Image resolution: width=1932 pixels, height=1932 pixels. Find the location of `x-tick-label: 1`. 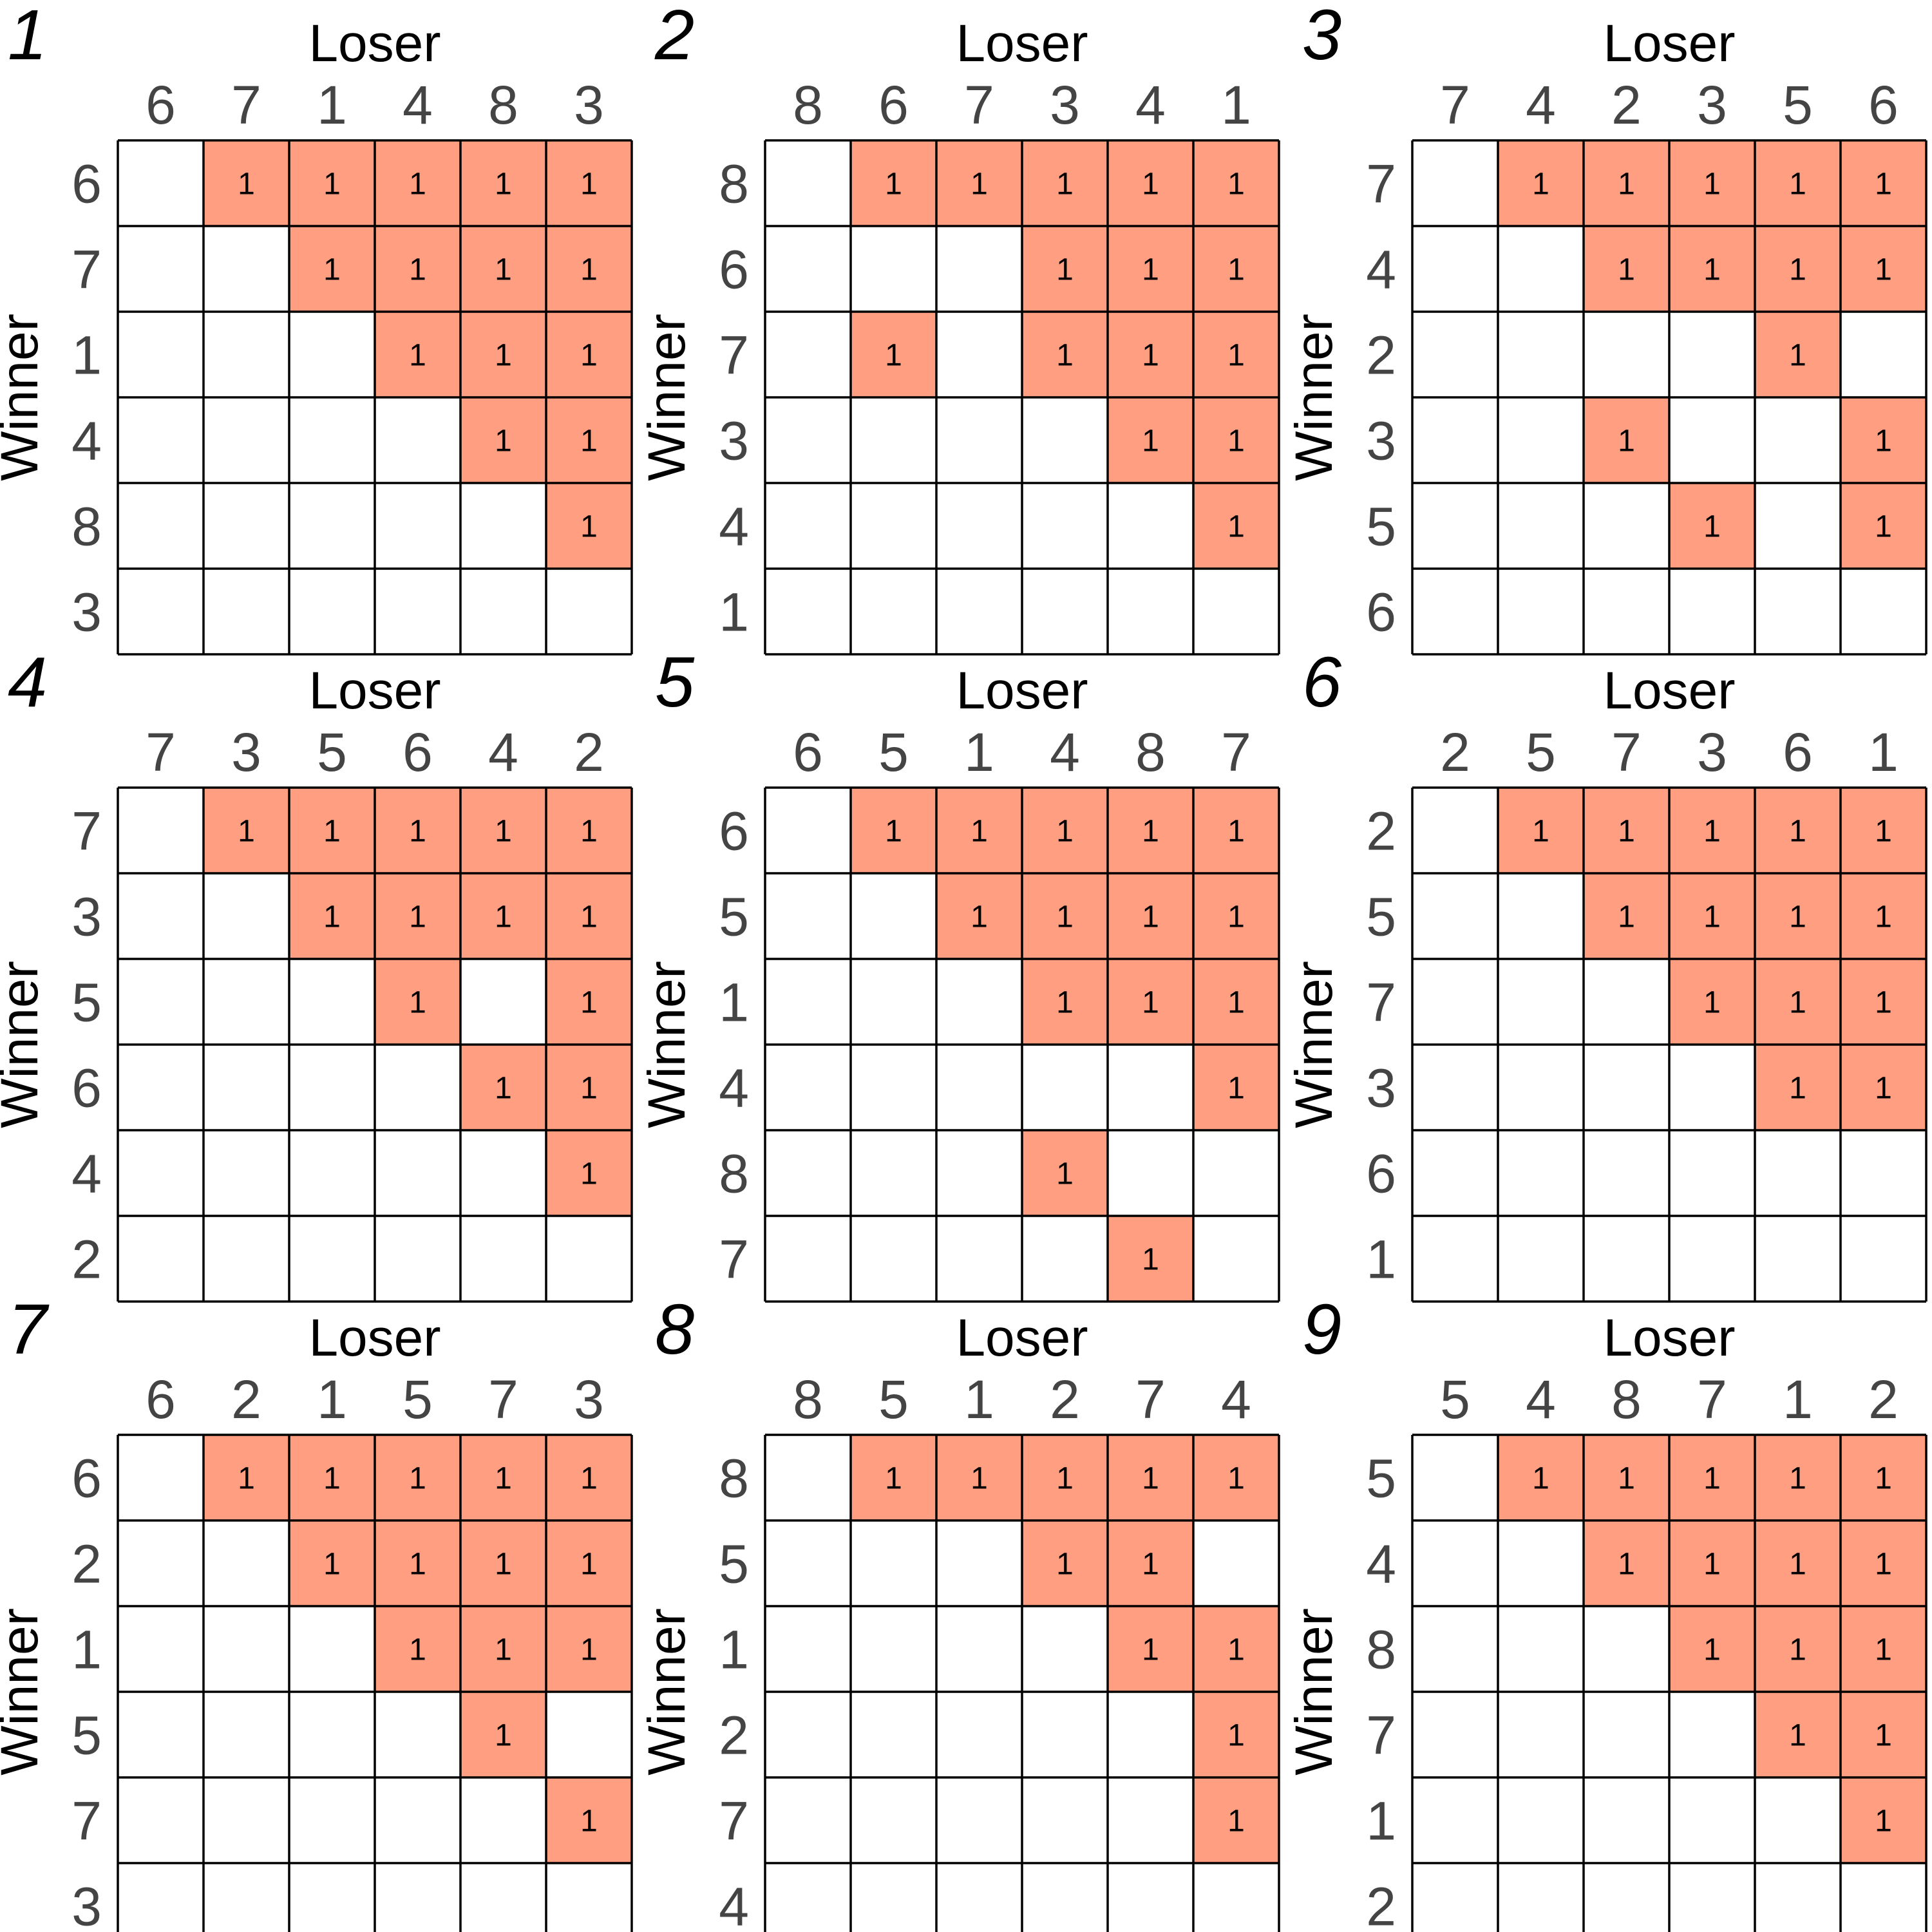

x-tick-label: 1 is located at coordinates (1798, 1399).